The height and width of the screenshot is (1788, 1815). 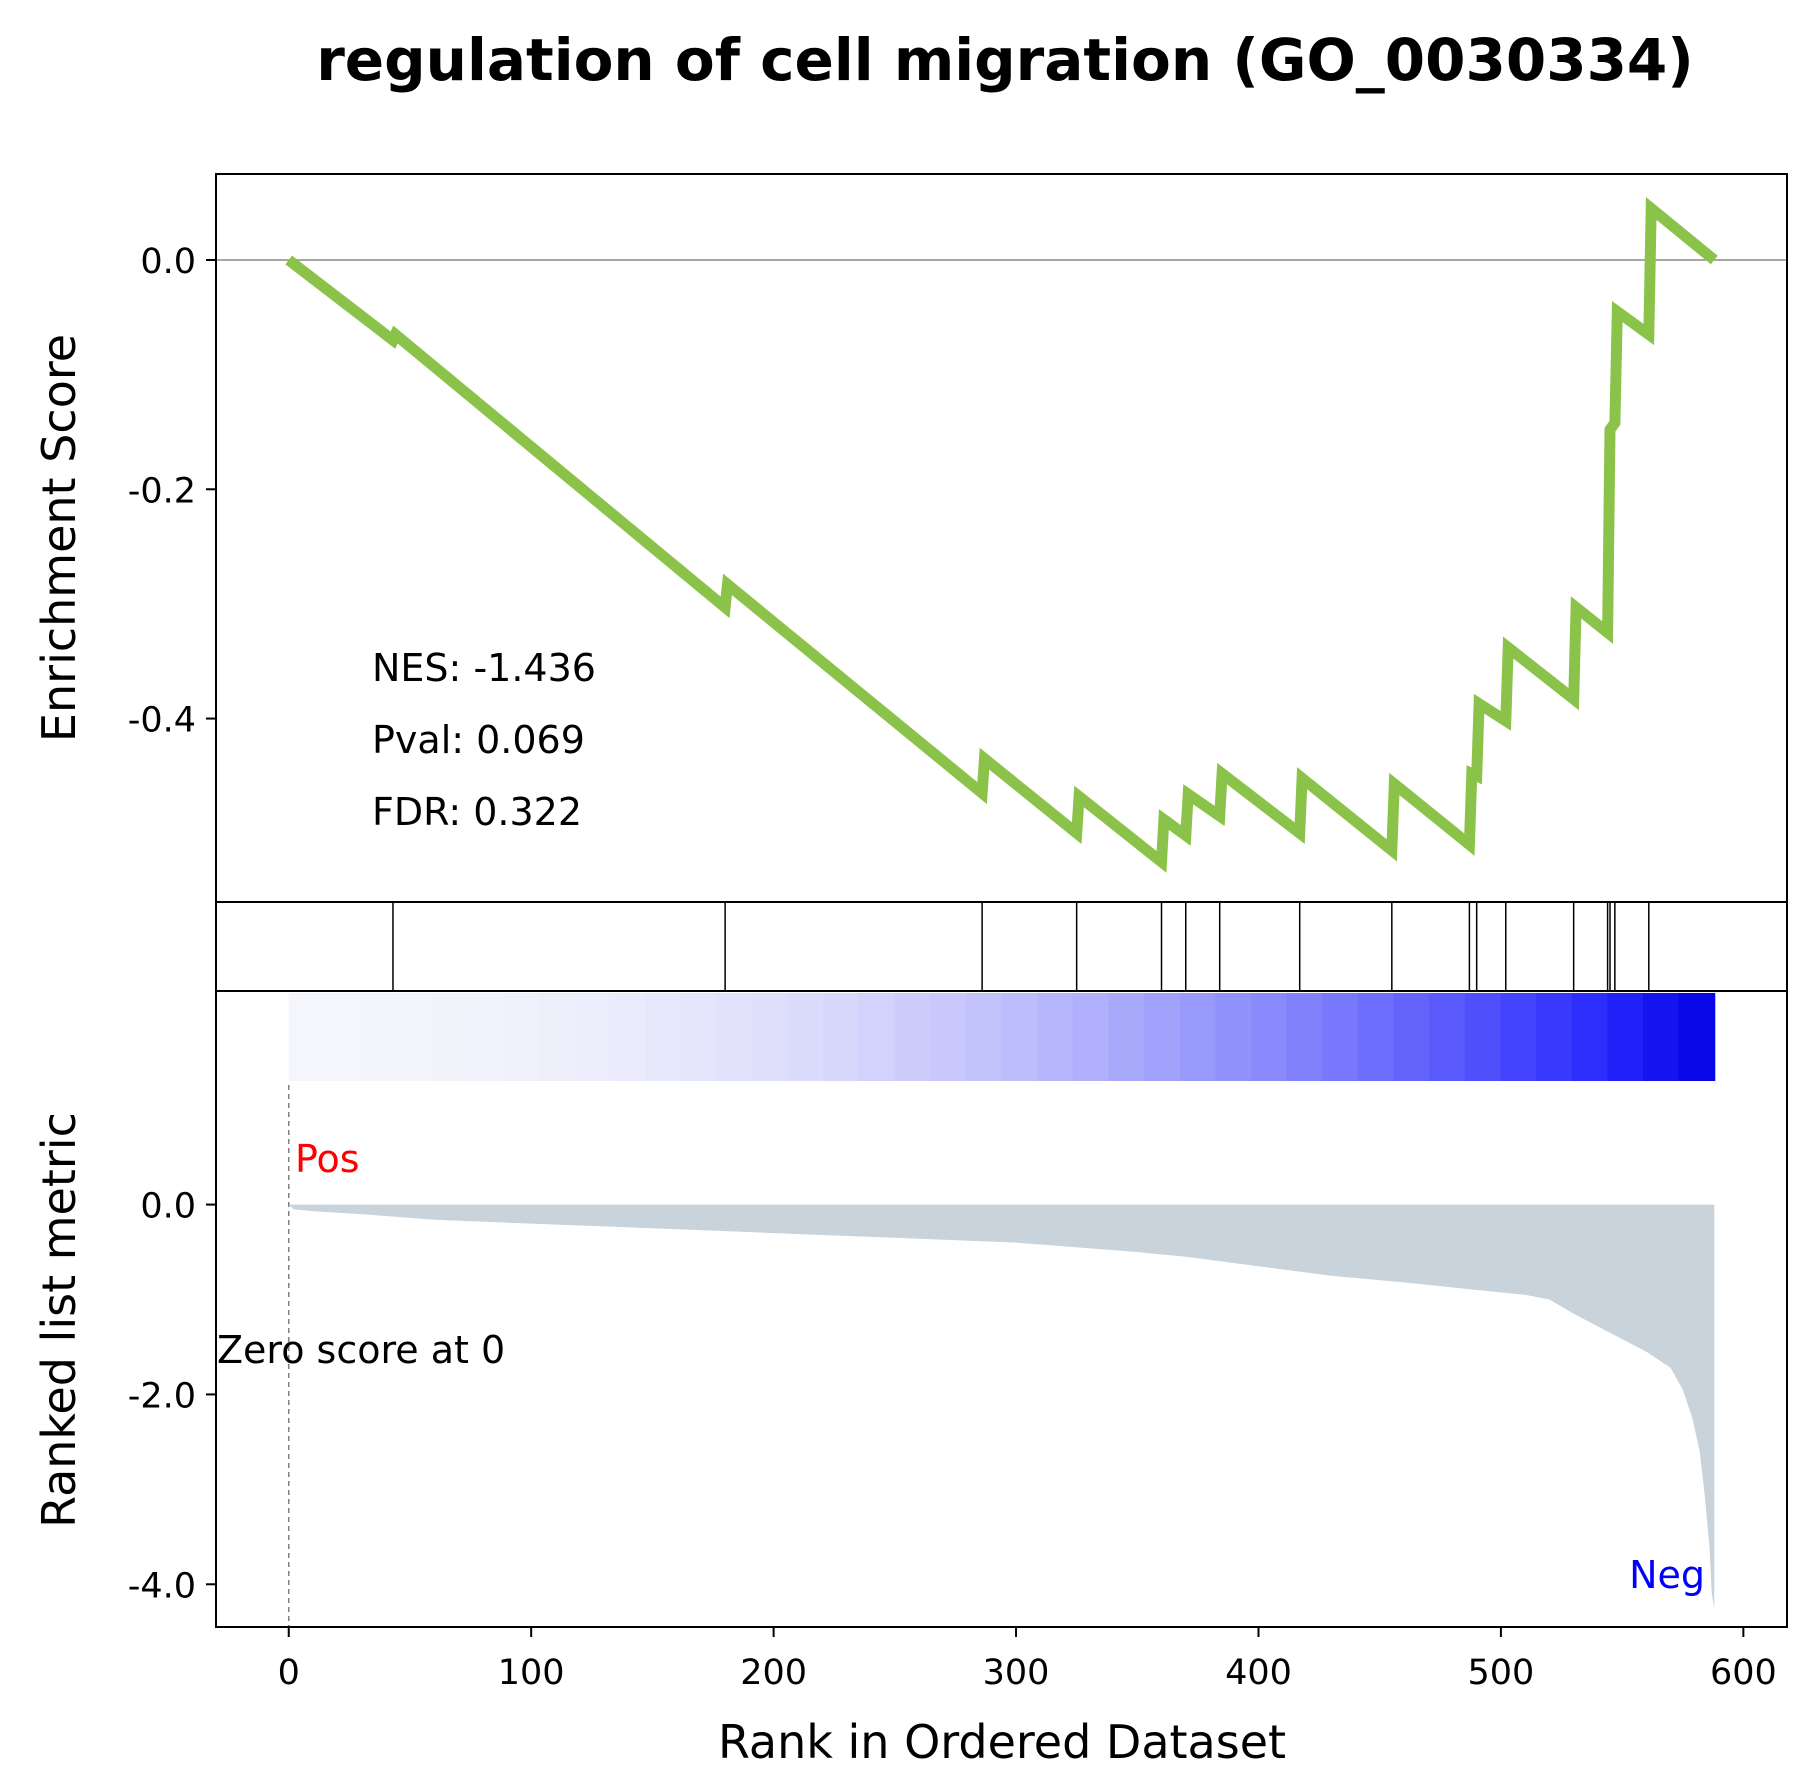 What do you see at coordinates (1258, 1673) in the screenshot?
I see `x-tick-label: 400` at bounding box center [1258, 1673].